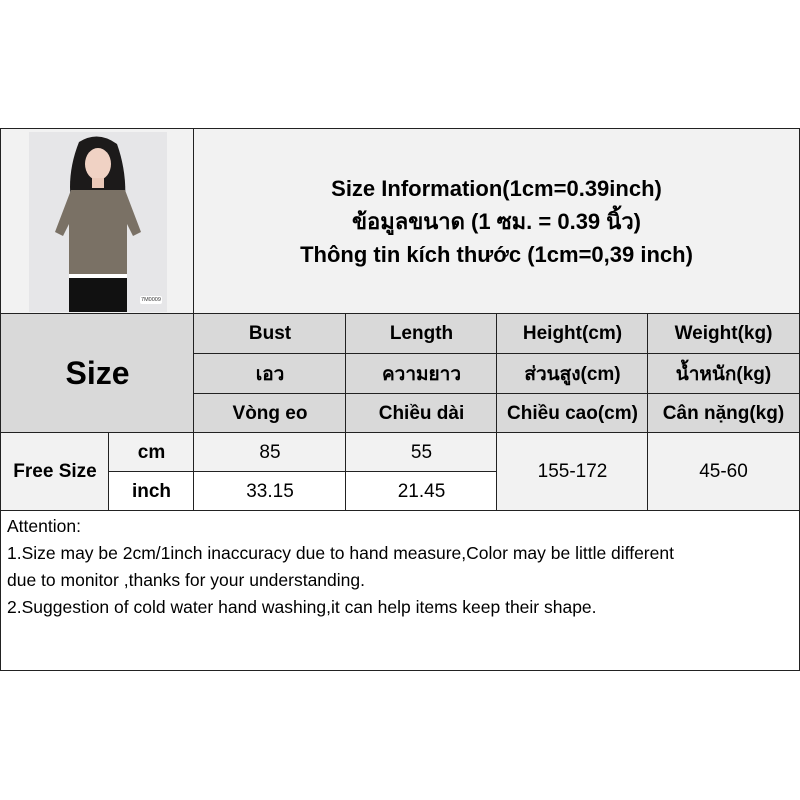 Image resolution: width=800 pixels, height=800 pixels. Describe the element at coordinates (723, 374) in the screenshot. I see `header-weight-th: น้ำหนัก(kg)` at that location.